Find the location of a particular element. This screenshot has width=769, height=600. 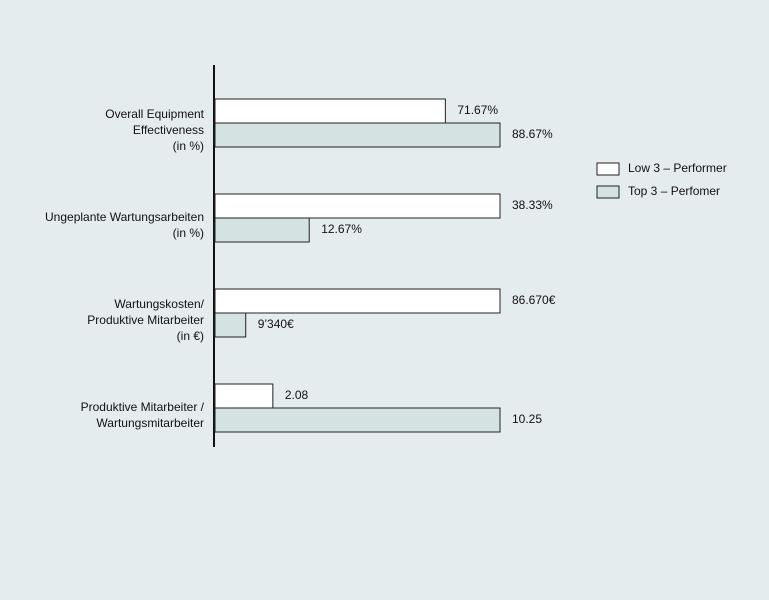

value-label: 71.67% is located at coordinates (477, 110).